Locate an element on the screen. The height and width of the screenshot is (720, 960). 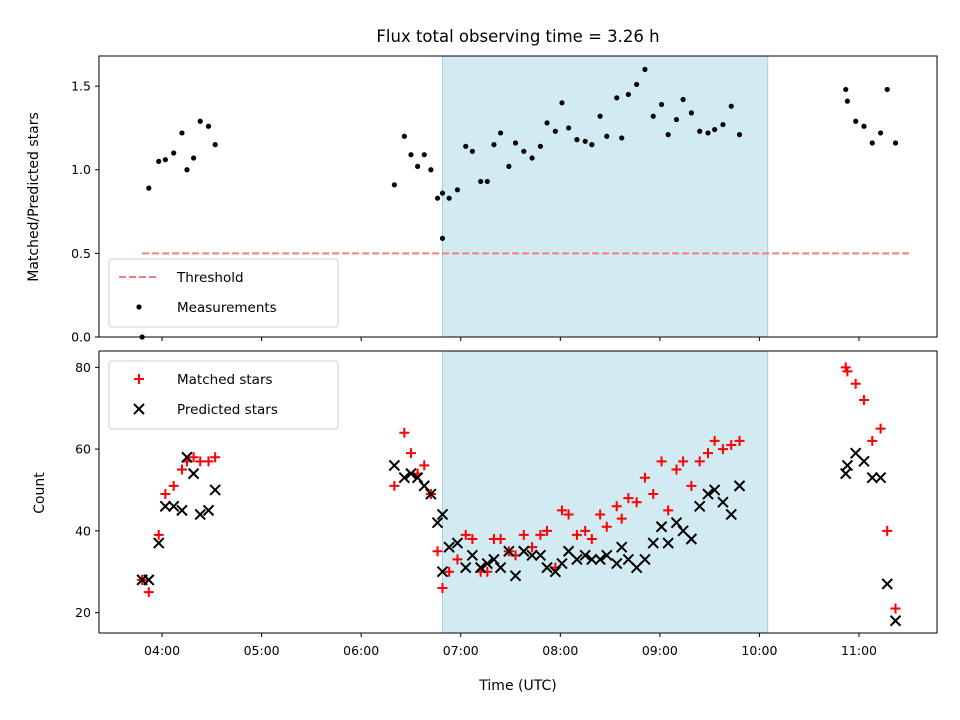
bottom-legend-box is located at coordinates (223, 395).